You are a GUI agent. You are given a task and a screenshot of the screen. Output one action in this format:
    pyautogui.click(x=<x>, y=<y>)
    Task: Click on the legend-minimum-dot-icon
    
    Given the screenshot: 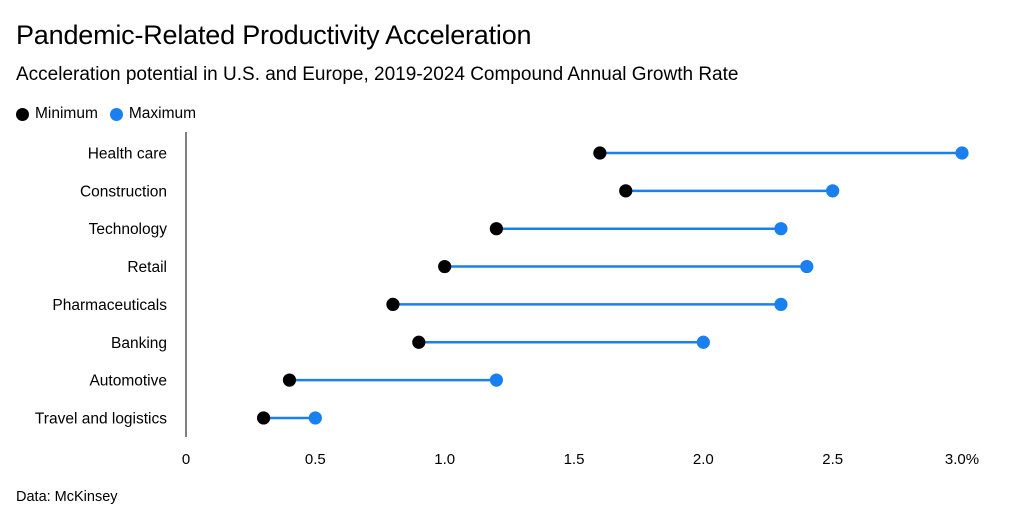 What is the action you would take?
    pyautogui.click(x=22, y=114)
    